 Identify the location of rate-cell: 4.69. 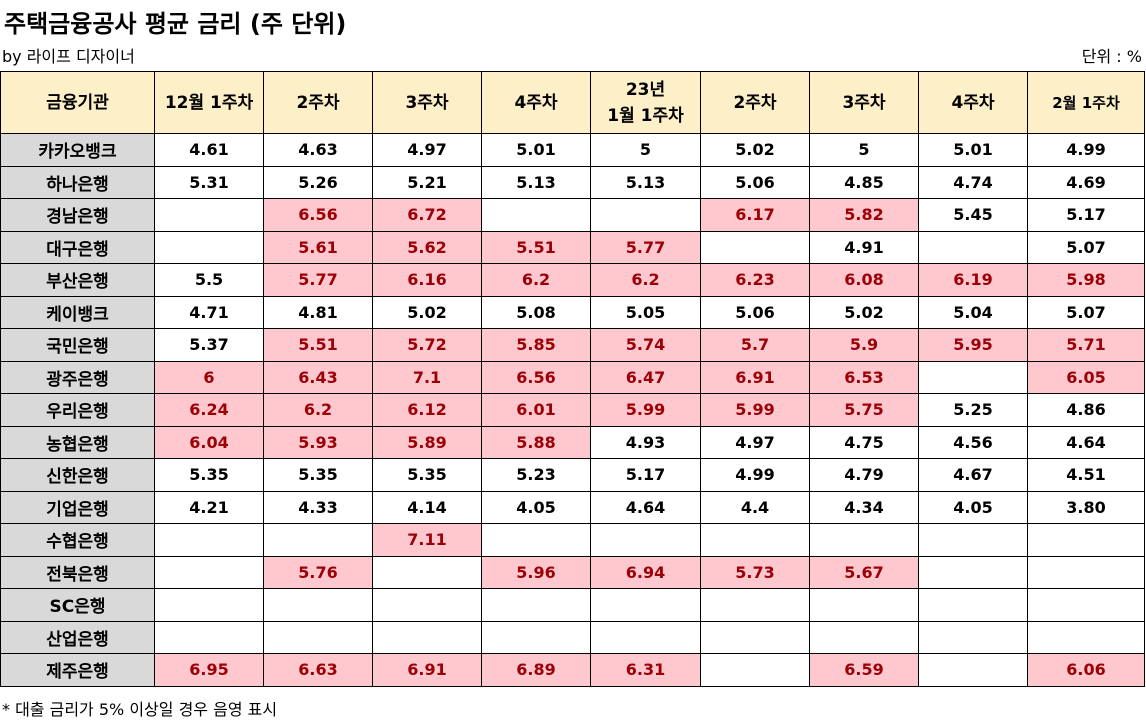
(1086, 182).